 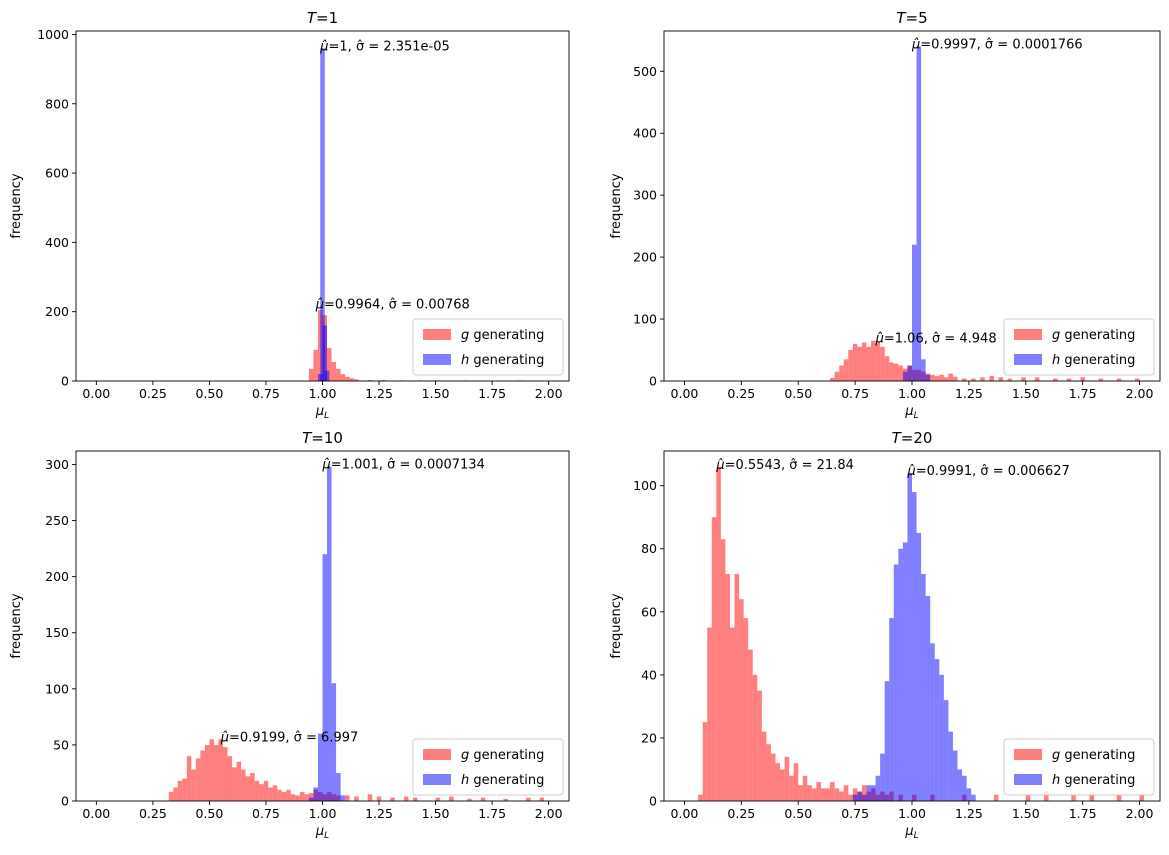 What do you see at coordinates (798, 813) in the screenshot?
I see `x-tick-label: 0.50` at bounding box center [798, 813].